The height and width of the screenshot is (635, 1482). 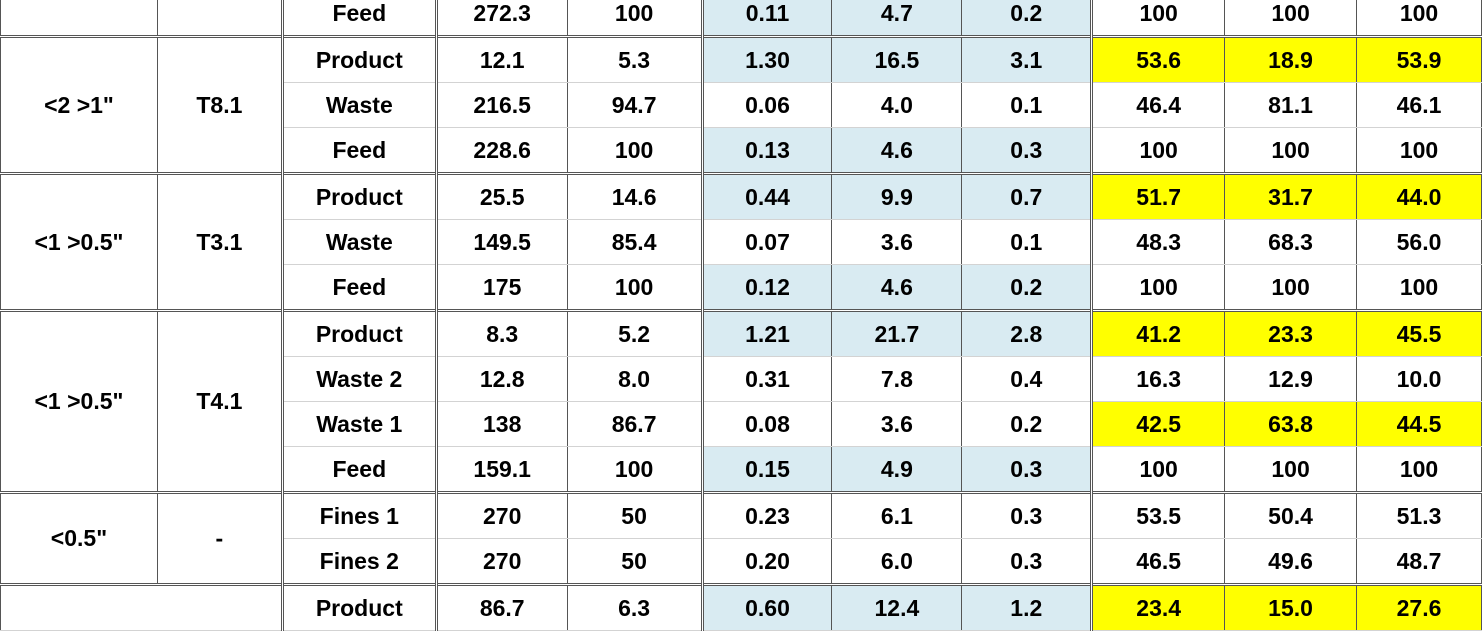 I want to click on value-cell-c8: 45.5, so click(x=1419, y=333).